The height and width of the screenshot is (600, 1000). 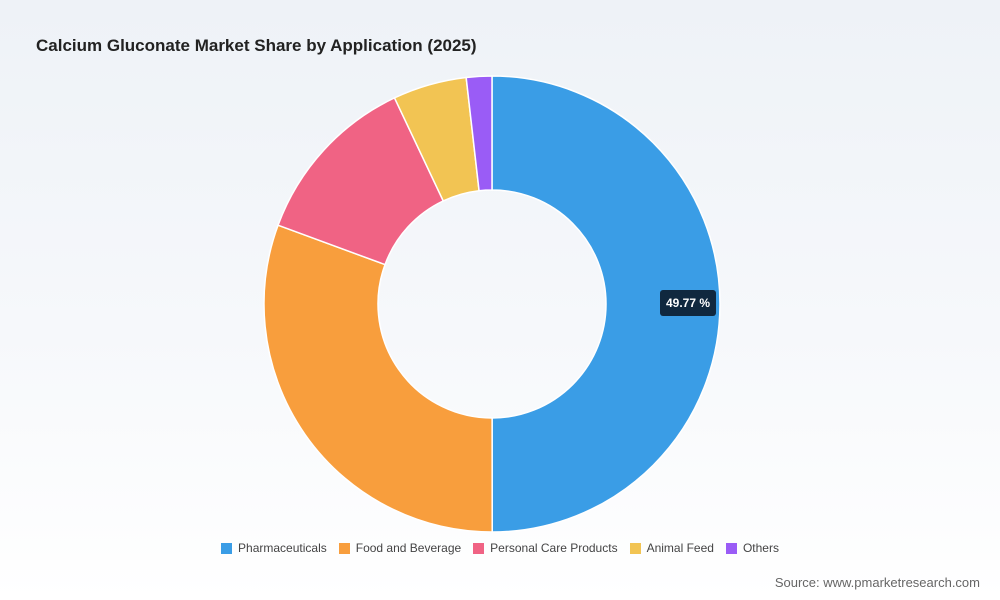 What do you see at coordinates (378, 378) in the screenshot?
I see `donut-slice-food-and-beverage` at bounding box center [378, 378].